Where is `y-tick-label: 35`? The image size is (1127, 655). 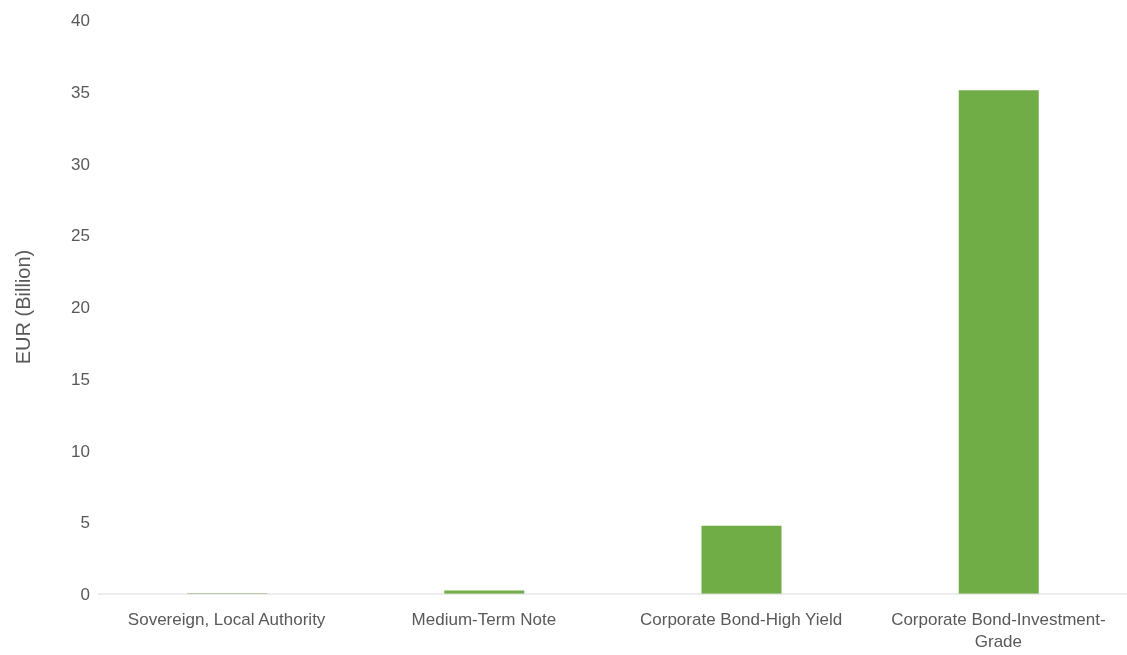
y-tick-label: 35 is located at coordinates (80, 92).